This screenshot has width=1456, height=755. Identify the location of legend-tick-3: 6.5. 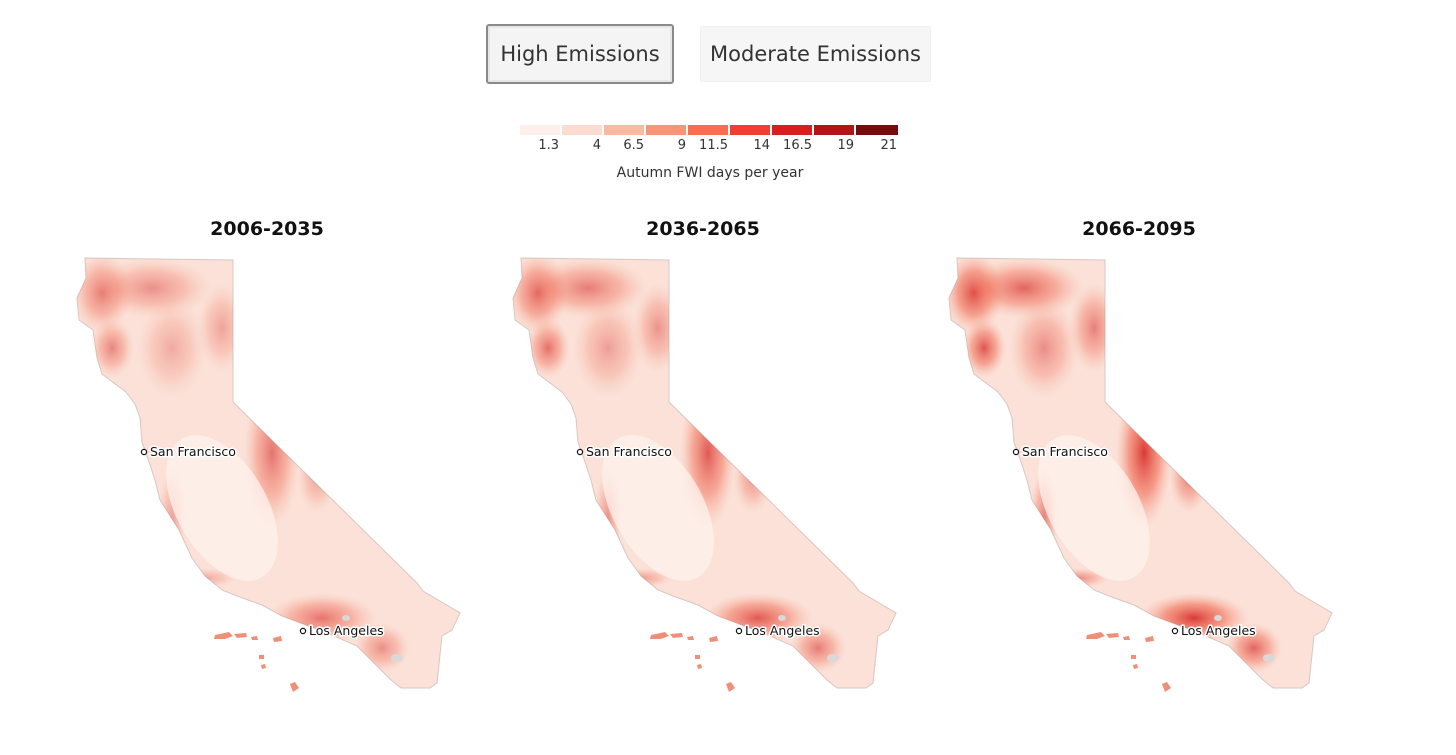
(633, 145).